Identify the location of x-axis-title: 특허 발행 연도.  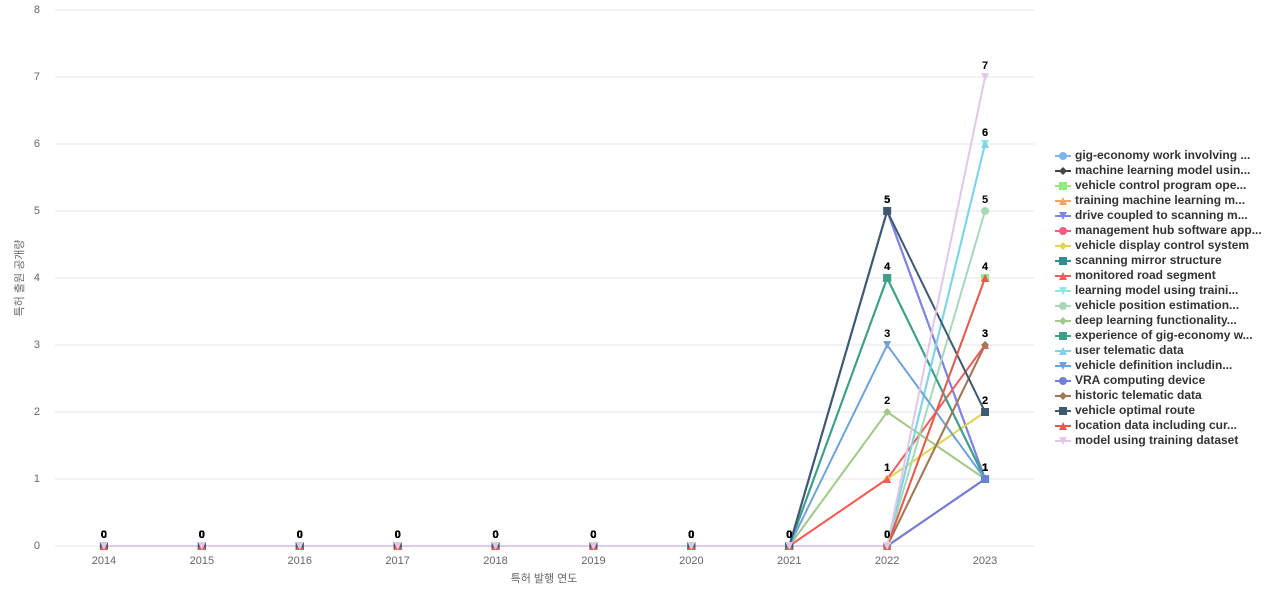
(544, 578).